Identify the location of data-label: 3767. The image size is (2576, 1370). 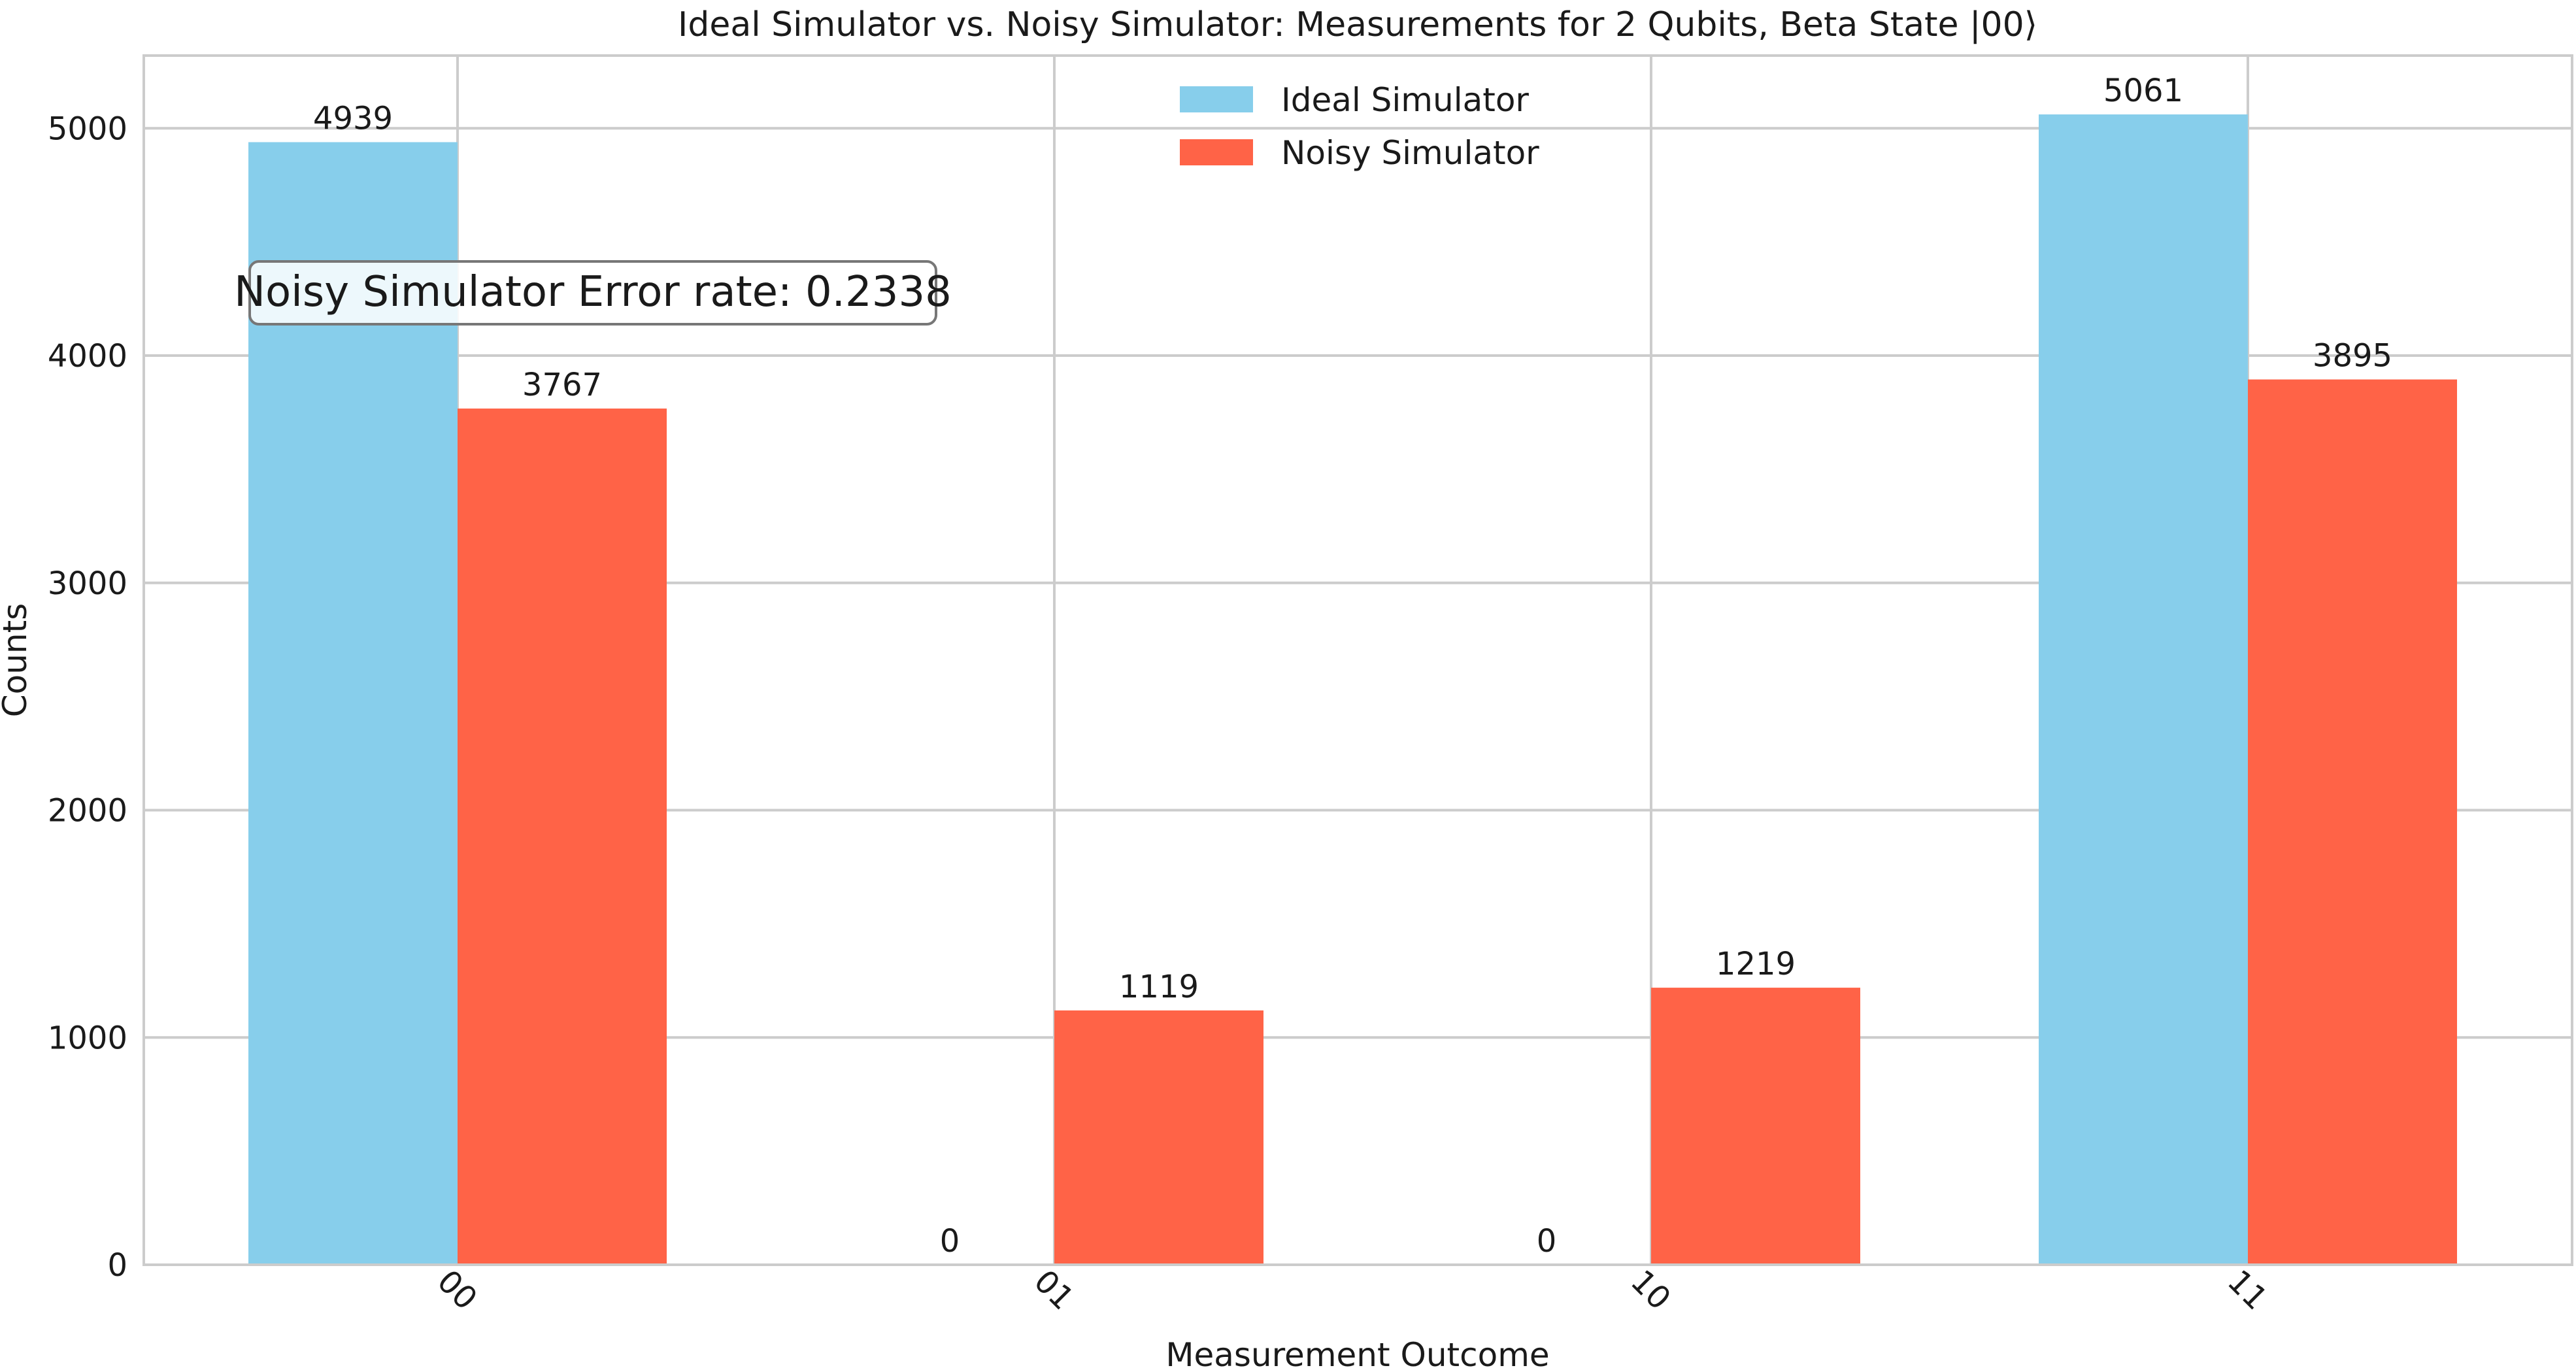
(562, 385).